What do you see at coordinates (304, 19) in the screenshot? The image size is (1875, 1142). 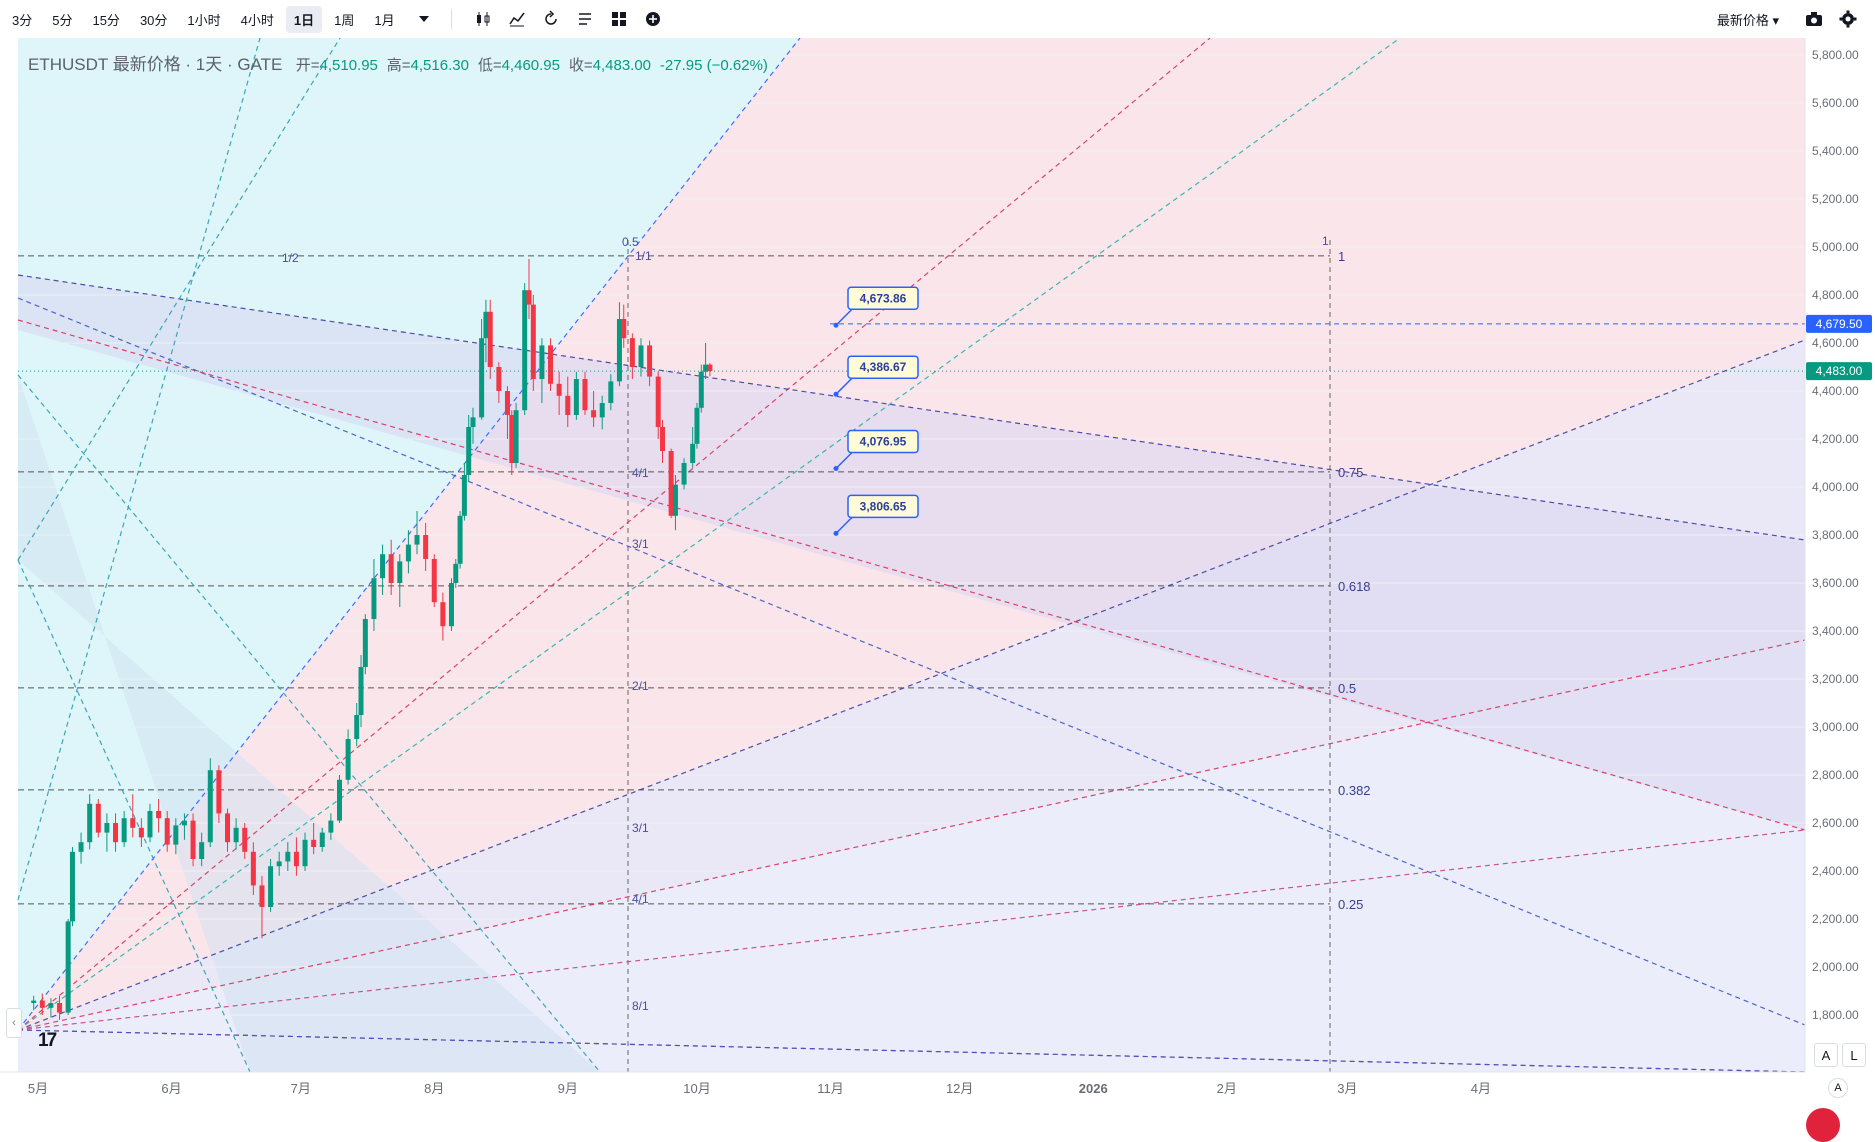 I see `timeframe-button: 1日` at bounding box center [304, 19].